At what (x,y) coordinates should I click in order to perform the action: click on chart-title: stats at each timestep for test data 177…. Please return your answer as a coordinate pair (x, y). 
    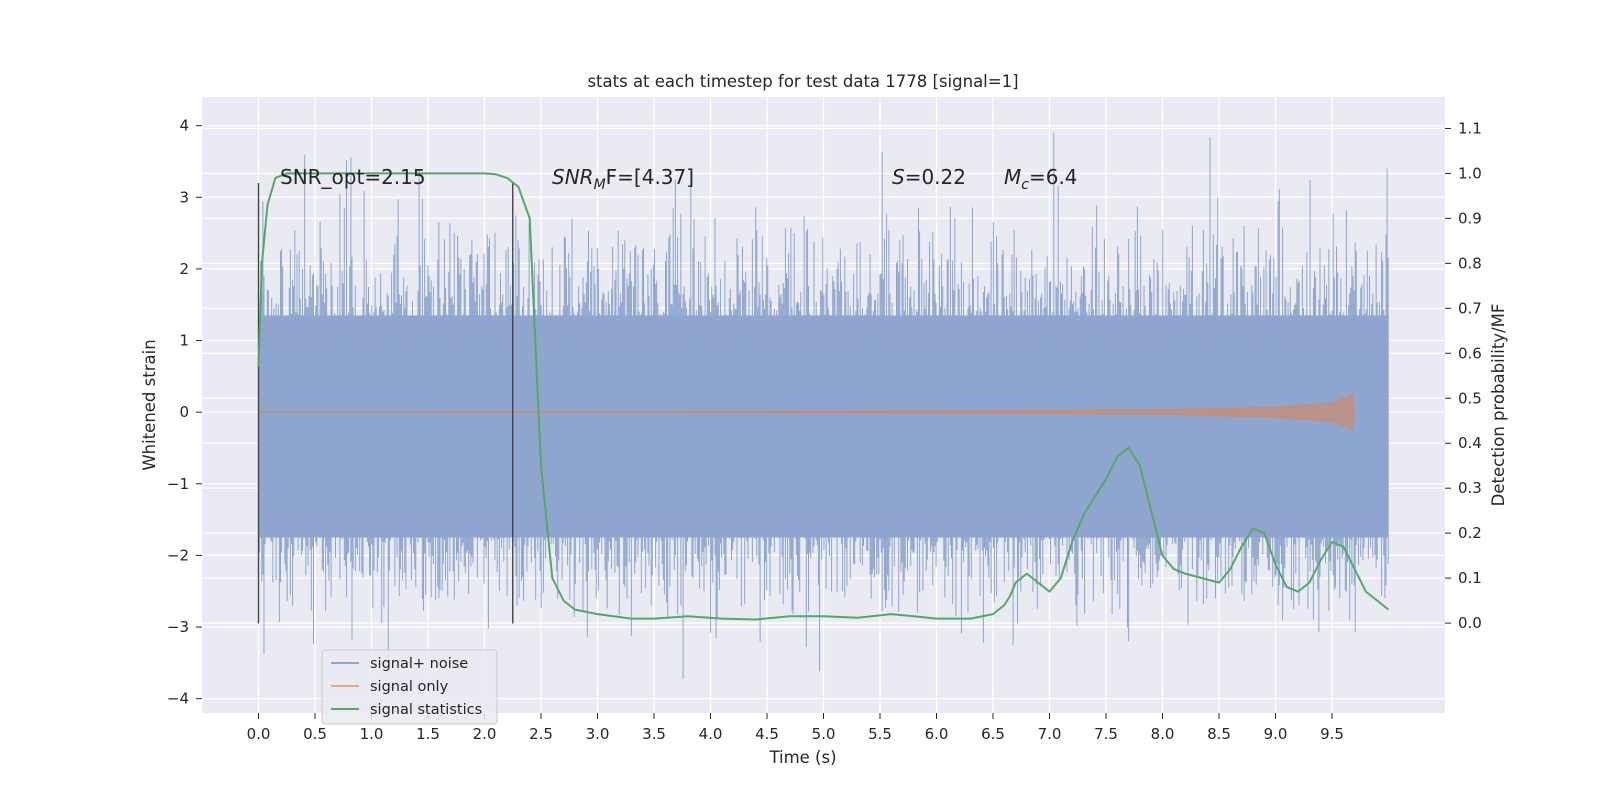
    Looking at the image, I should click on (802, 81).